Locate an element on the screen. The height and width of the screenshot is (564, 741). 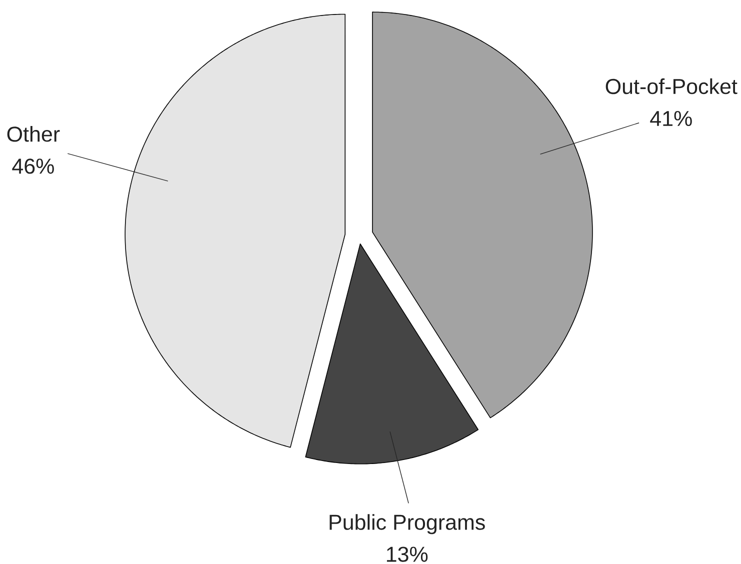
data-label: 41% is located at coordinates (671, 118).